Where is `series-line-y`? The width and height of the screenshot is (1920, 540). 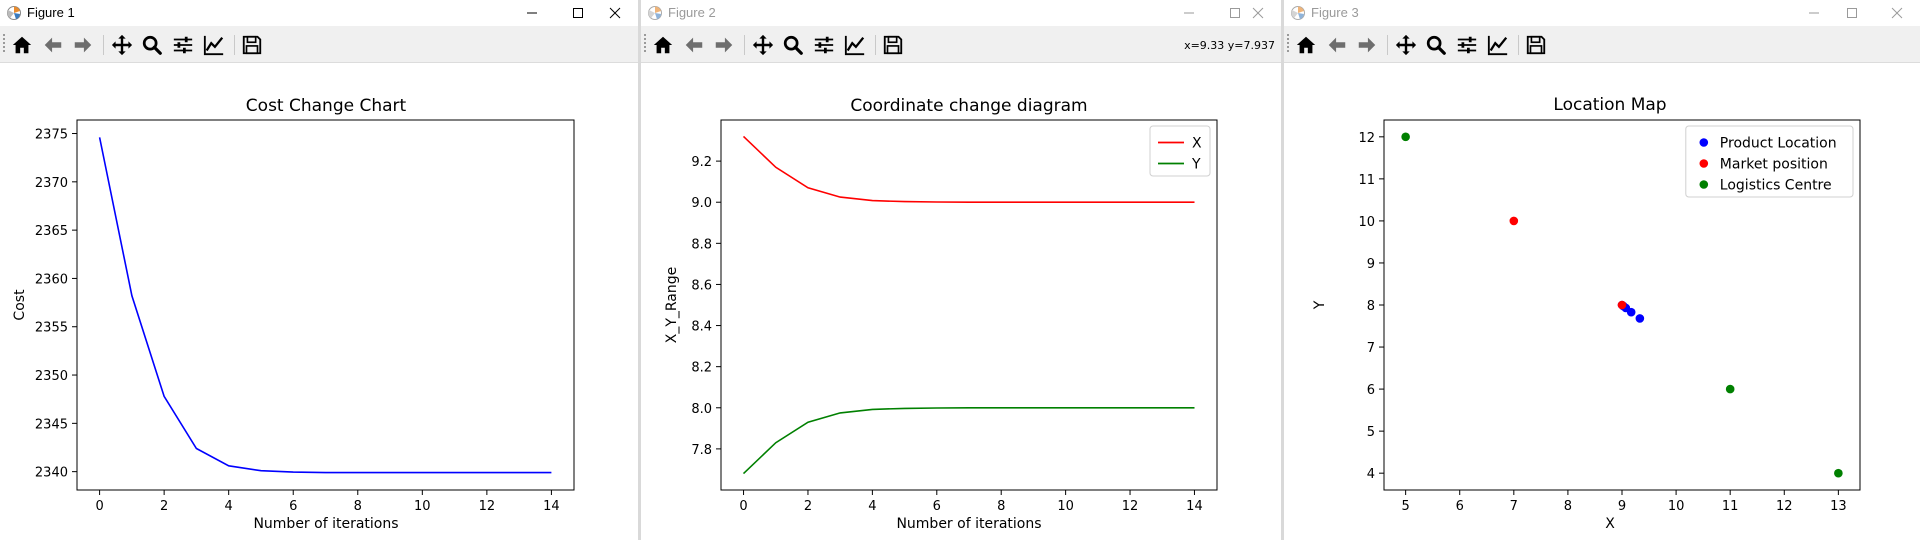 series-line-y is located at coordinates (968, 440).